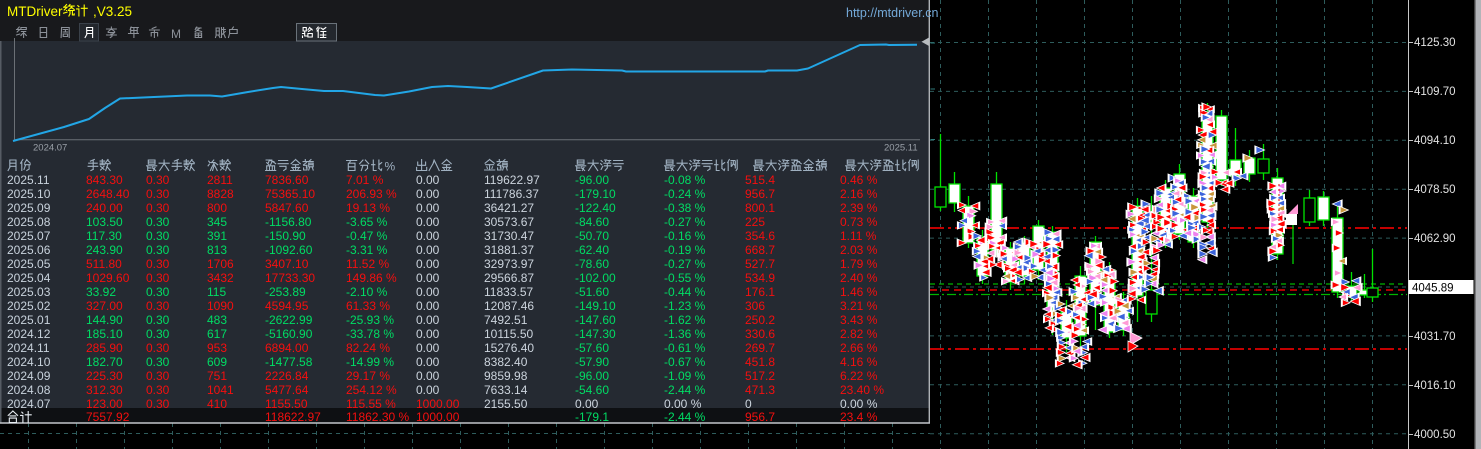 The height and width of the screenshot is (449, 1481). Describe the element at coordinates (685, 417) in the screenshot. I see `svg-text: -2.44 %` at that location.